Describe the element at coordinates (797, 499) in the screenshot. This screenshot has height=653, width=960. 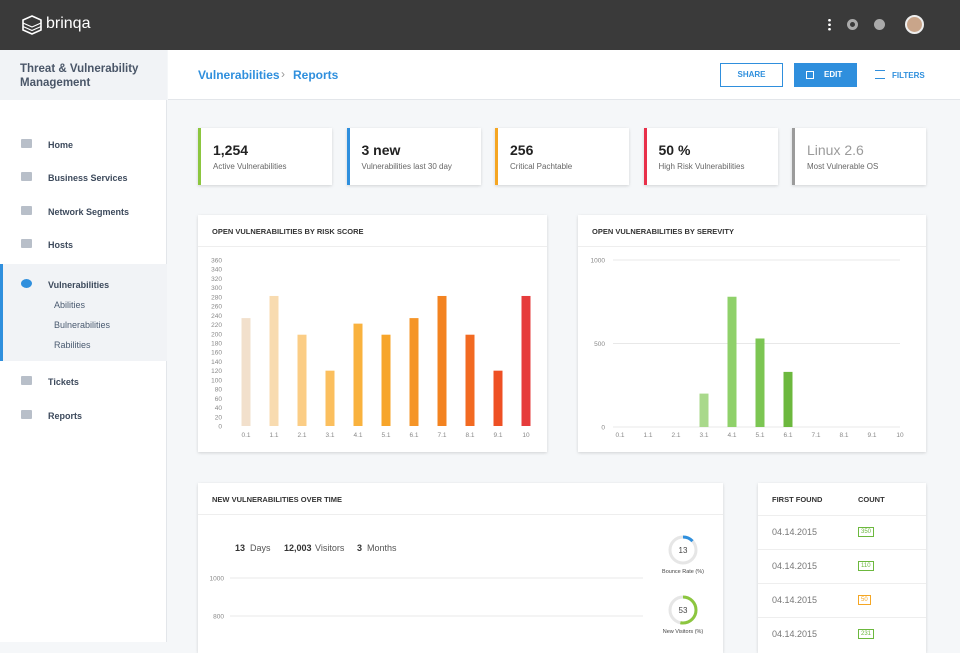
I see `column-header: FIRST FOUND` at that location.